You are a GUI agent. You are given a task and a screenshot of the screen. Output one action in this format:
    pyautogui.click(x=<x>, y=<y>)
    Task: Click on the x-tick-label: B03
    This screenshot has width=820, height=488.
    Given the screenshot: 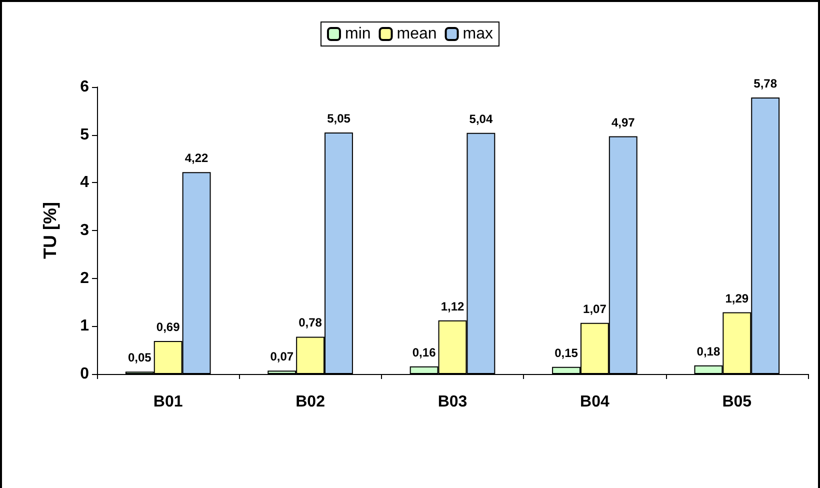 What is the action you would take?
    pyautogui.click(x=453, y=402)
    